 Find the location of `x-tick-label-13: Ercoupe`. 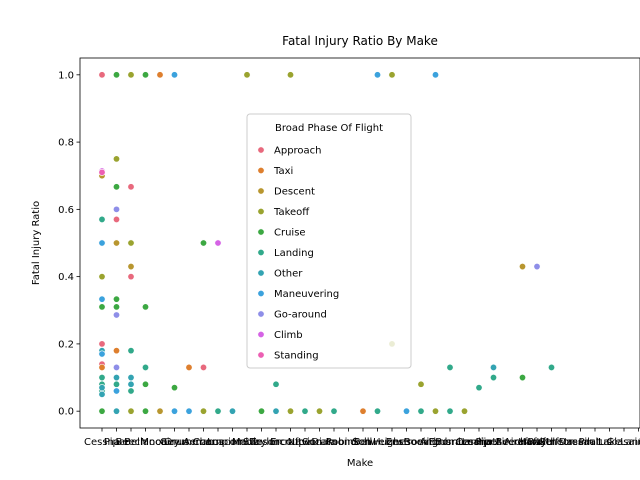

x-tick-label-13: Ercoupe is located at coordinates (290, 442).